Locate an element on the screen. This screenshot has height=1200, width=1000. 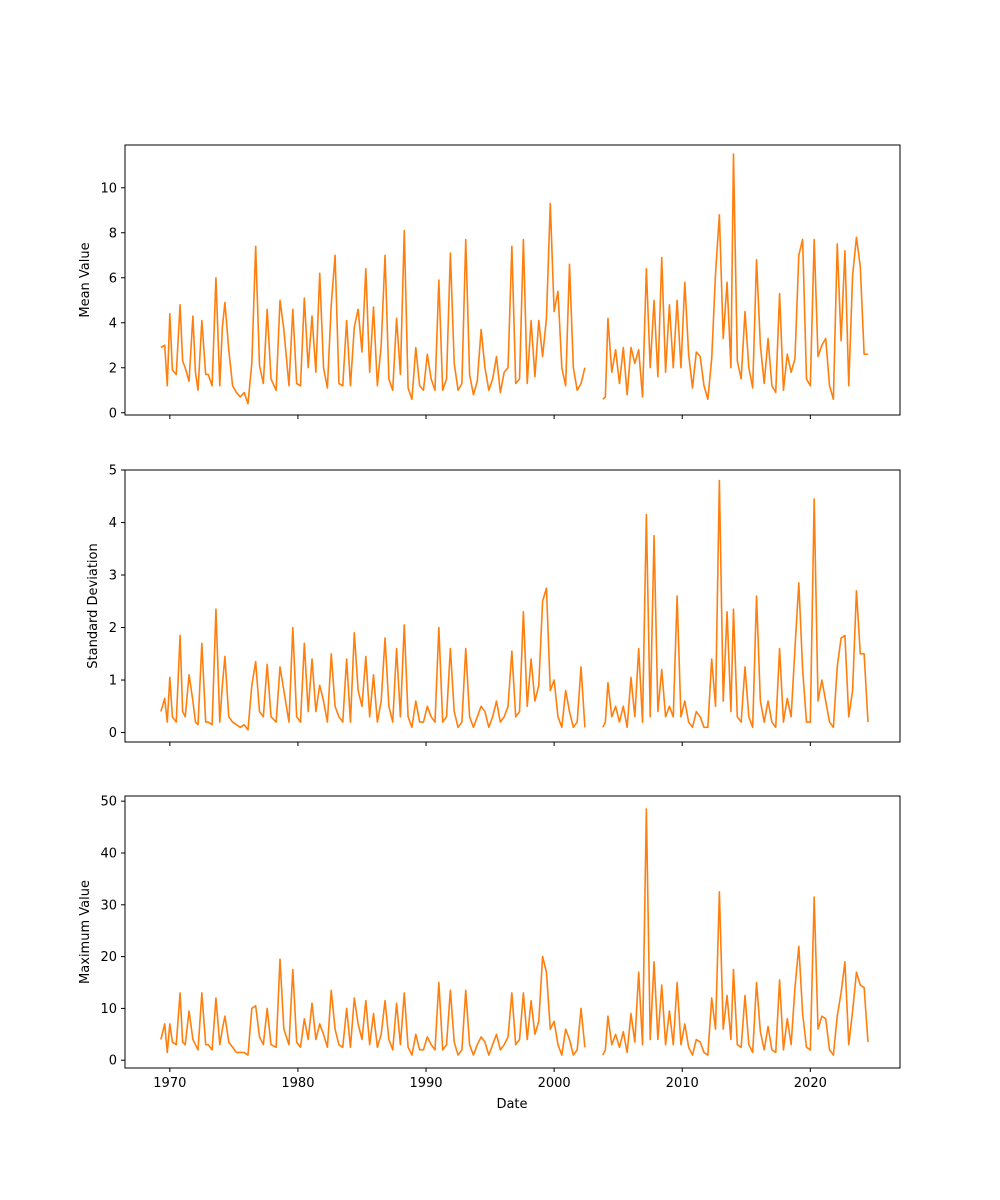
y-tick-label: 5 is located at coordinates (113, 471).